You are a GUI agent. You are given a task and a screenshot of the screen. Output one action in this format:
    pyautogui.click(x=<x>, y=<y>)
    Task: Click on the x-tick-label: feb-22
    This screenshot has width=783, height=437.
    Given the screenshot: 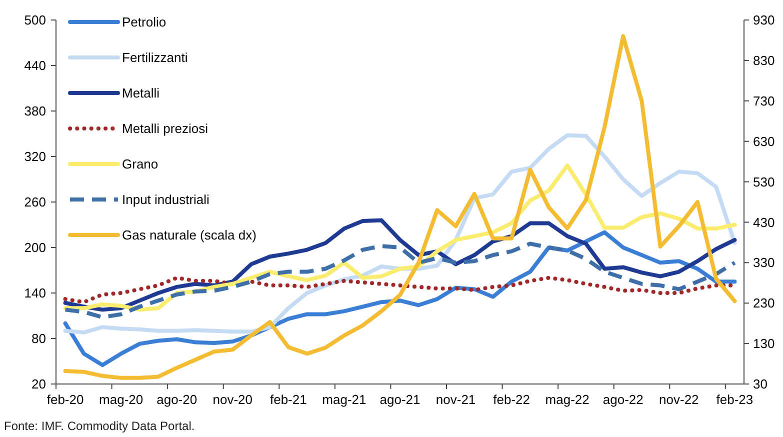 What is the action you would take?
    pyautogui.click(x=511, y=399)
    